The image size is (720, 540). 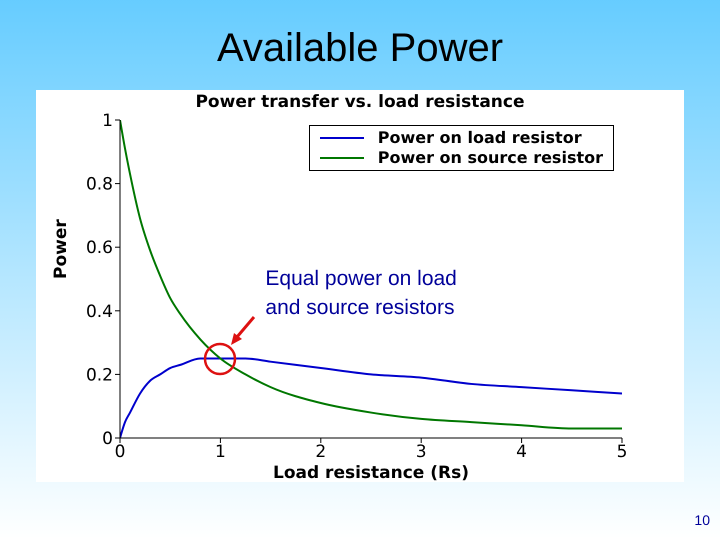 I want to click on x-tick-label: 0, so click(x=120, y=452).